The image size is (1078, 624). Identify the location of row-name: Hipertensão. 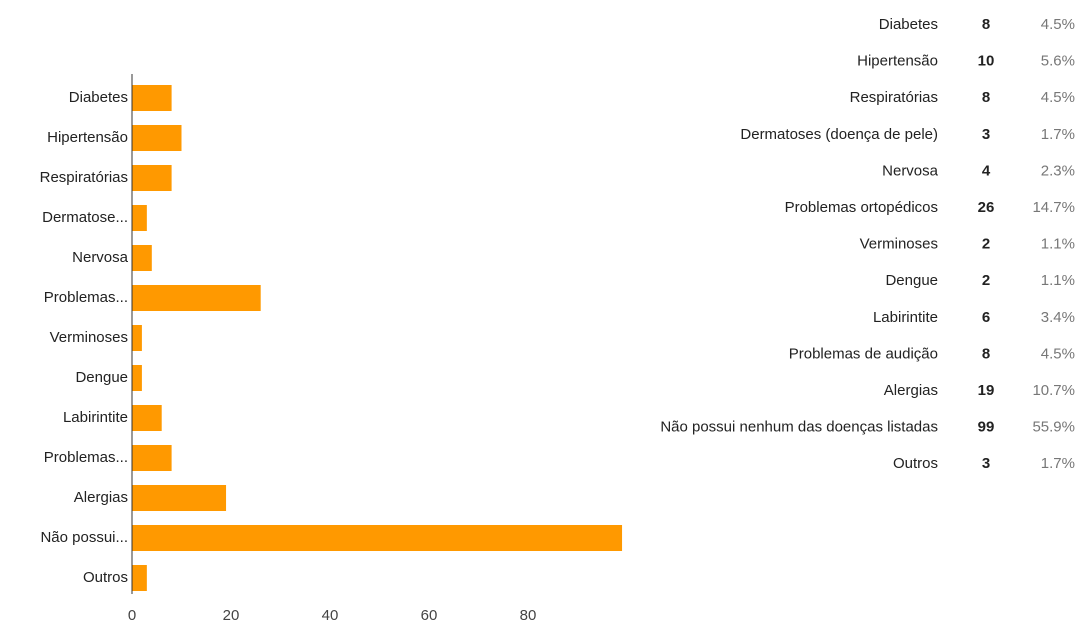
(897, 61).